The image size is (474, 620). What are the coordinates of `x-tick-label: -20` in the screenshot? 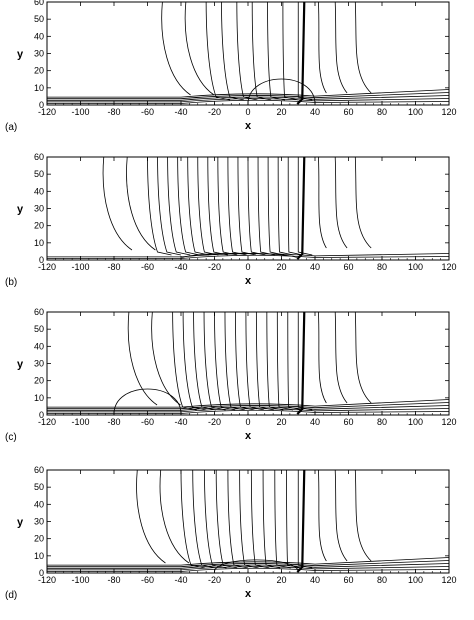 It's located at (214, 267).